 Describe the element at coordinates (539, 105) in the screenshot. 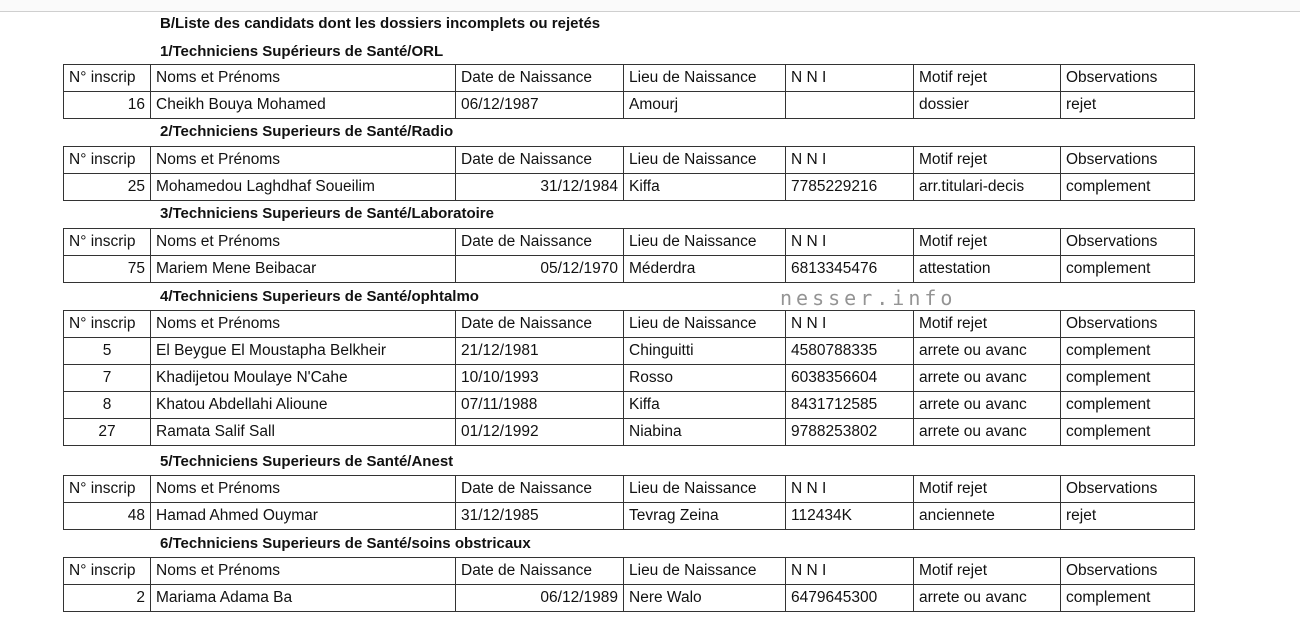

I see `table-cell: 06/12/1987` at that location.